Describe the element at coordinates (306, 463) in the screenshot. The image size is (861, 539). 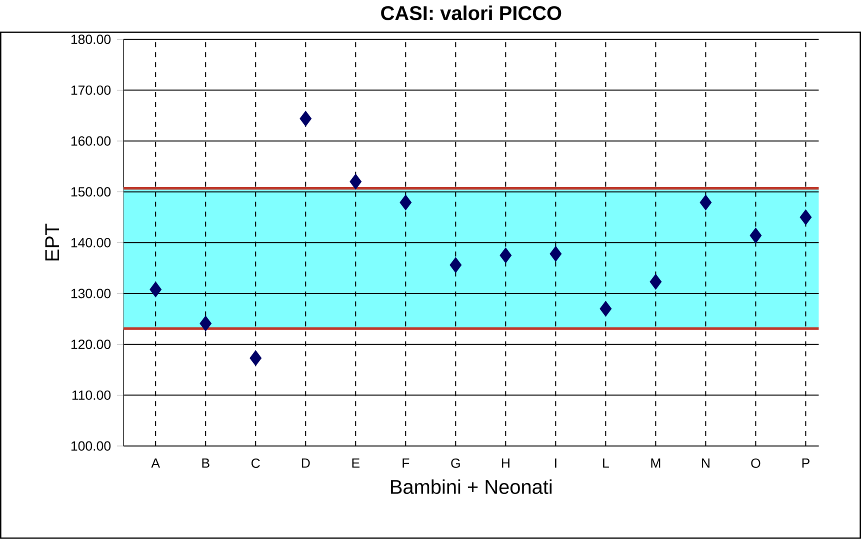
I see `x-tick-label: D` at that location.